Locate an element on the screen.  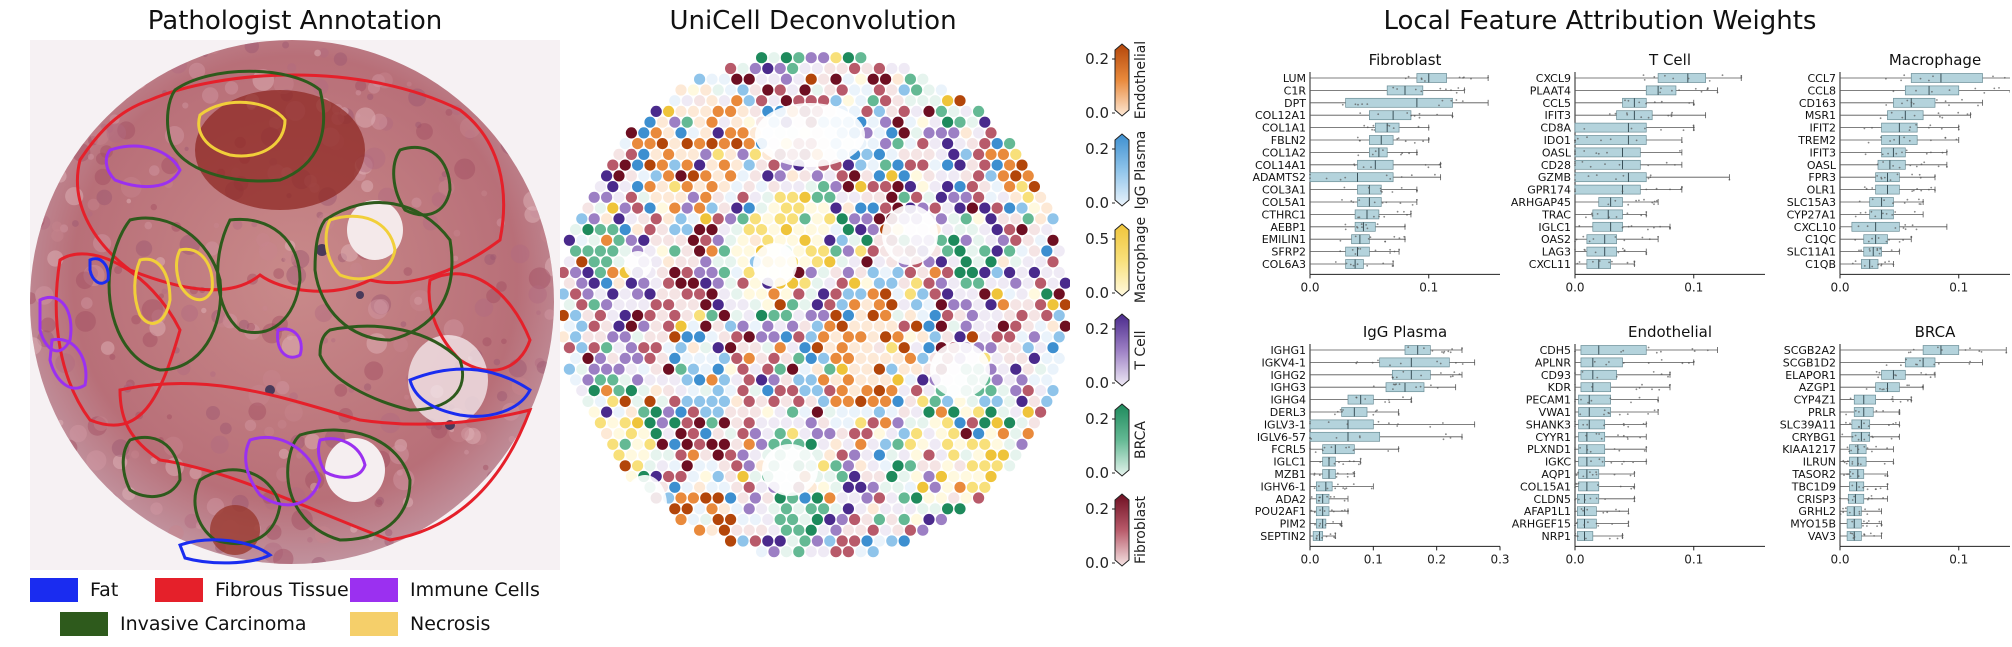
gene-label: ILRUN is located at coordinates (1819, 462).